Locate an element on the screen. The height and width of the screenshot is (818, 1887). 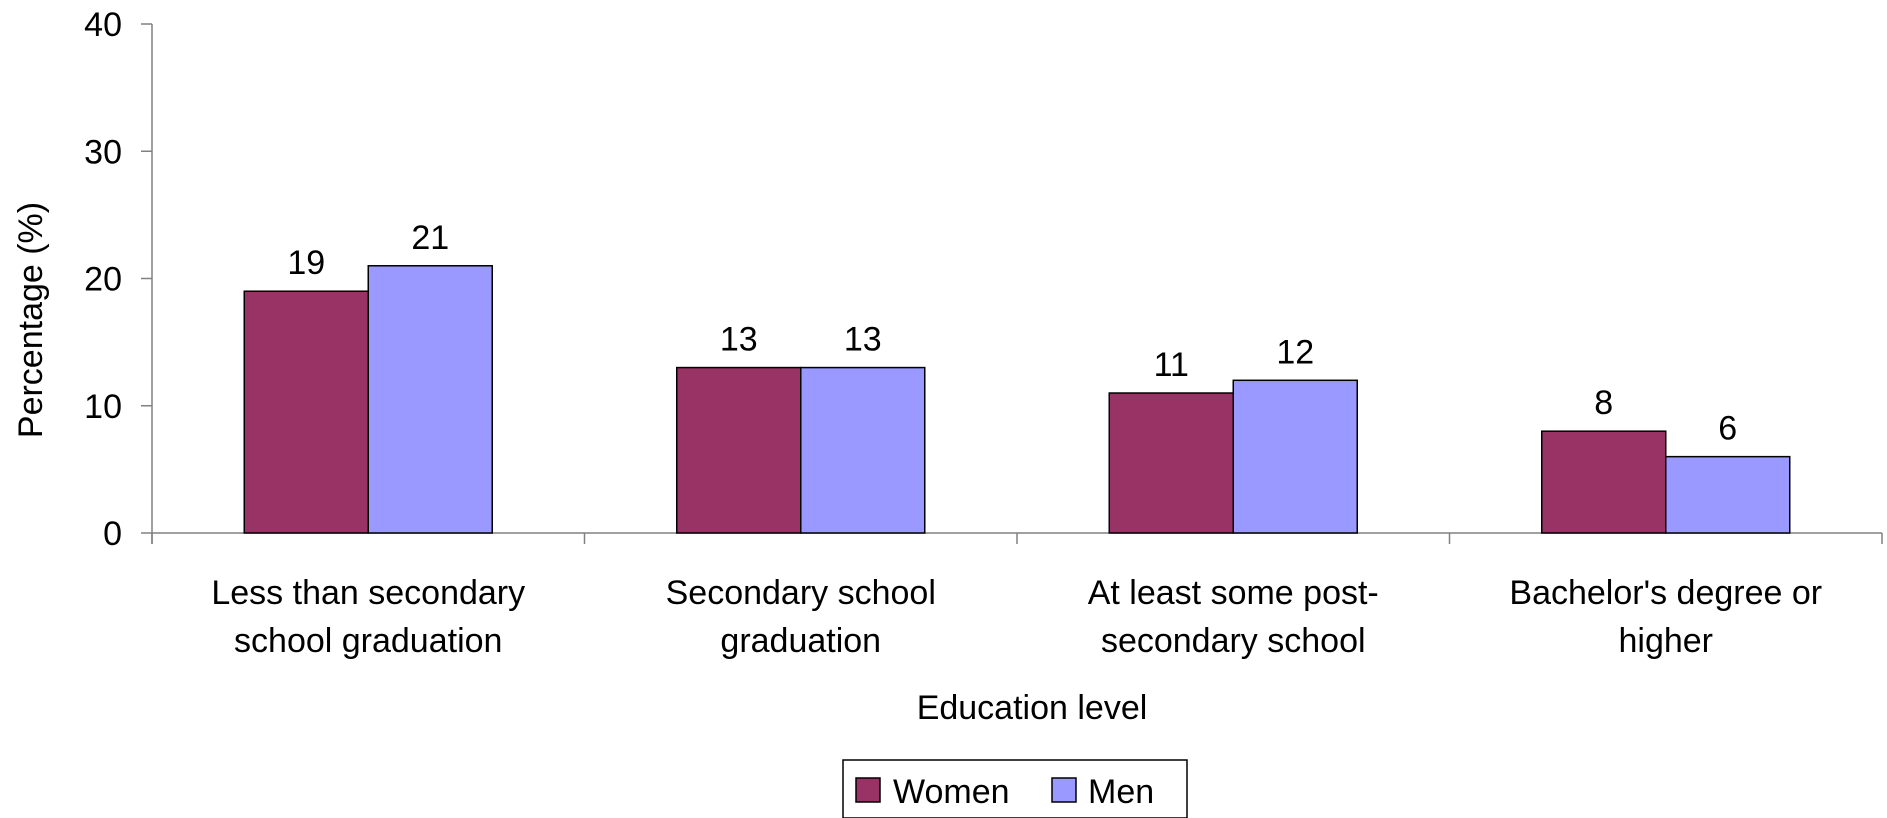
category-label: Less than secondary school graduation is located at coordinates (368, 617).